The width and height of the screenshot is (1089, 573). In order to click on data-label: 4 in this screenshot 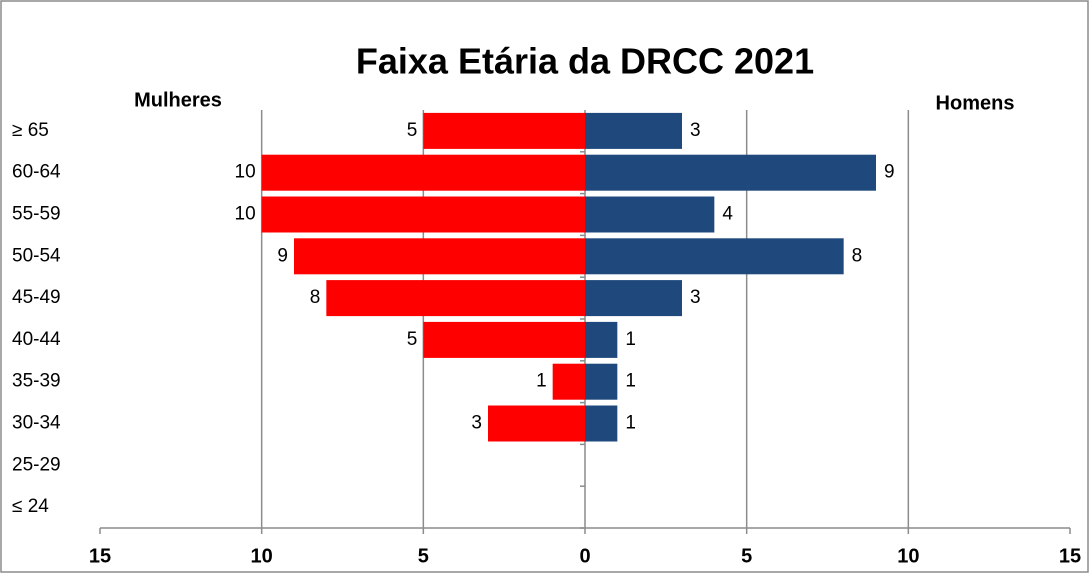, I will do `click(727, 214)`.